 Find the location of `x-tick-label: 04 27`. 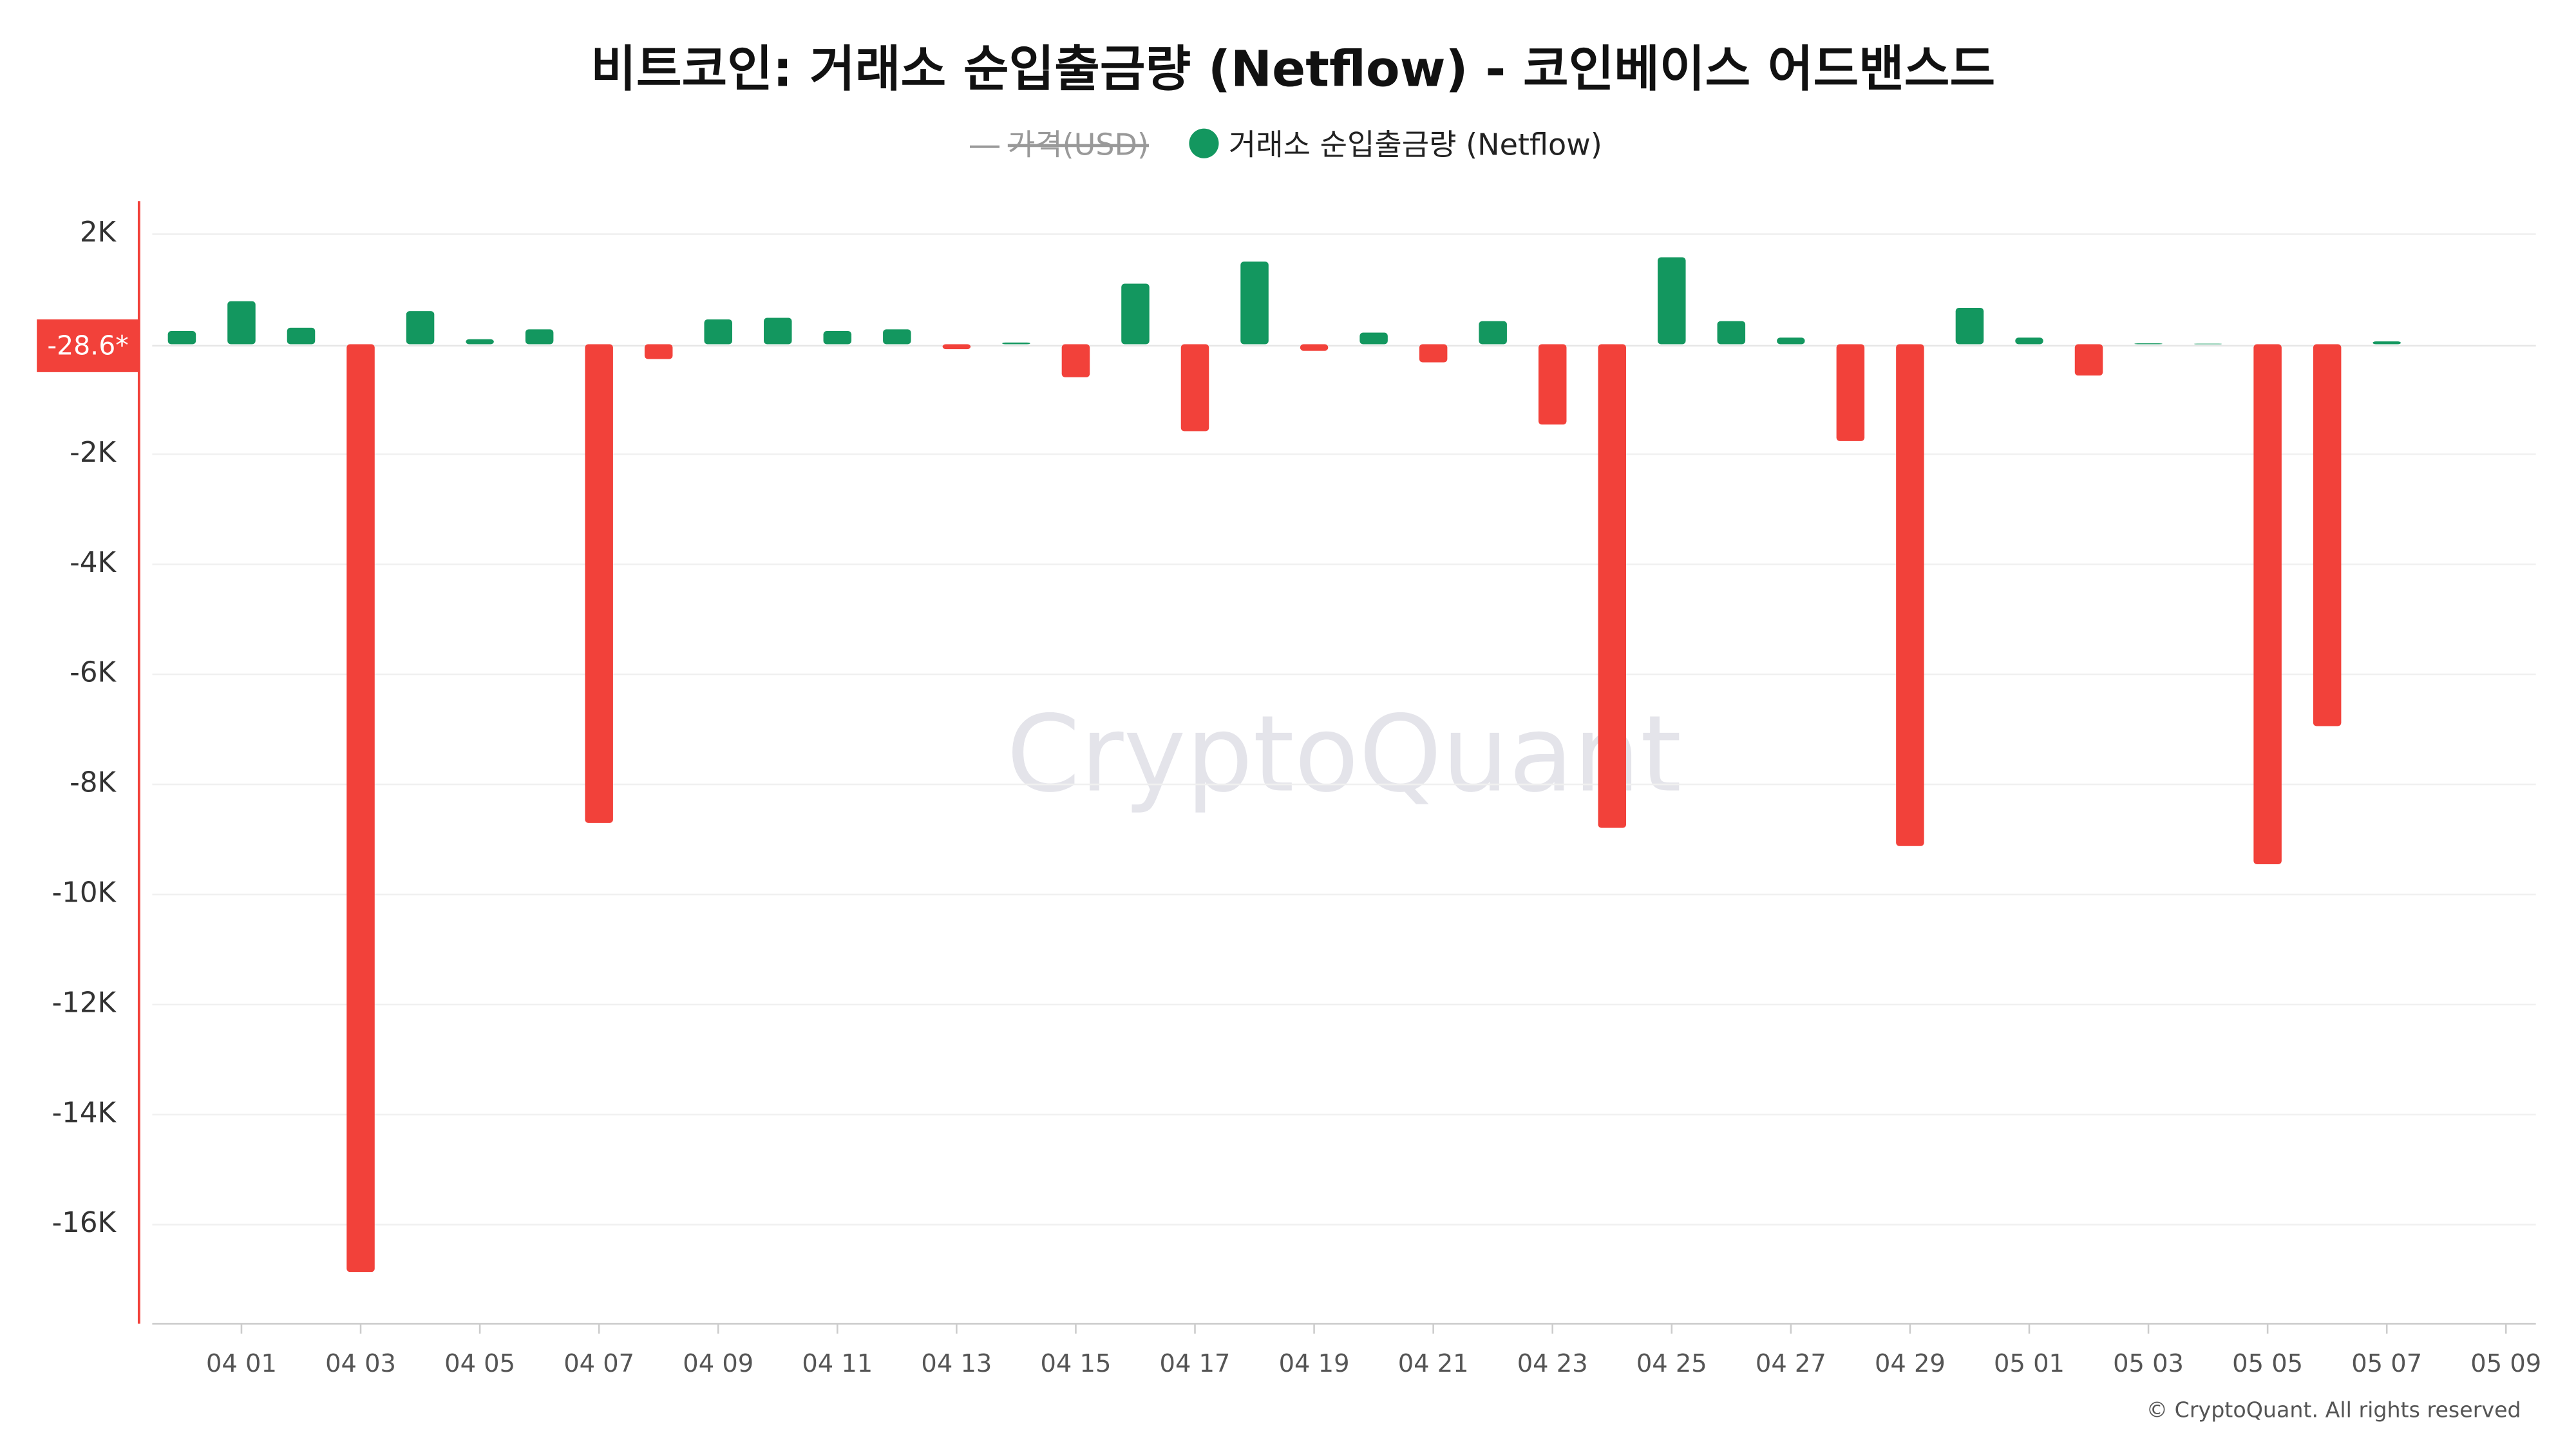

x-tick-label: 04 27 is located at coordinates (1791, 1364).